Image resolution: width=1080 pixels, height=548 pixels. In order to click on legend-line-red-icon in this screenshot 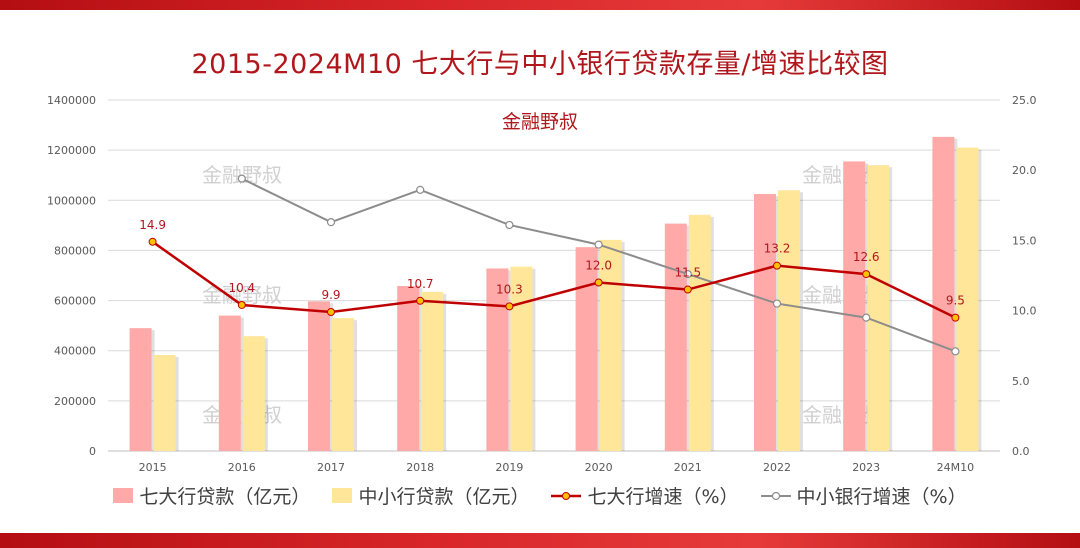, I will do `click(566, 495)`.